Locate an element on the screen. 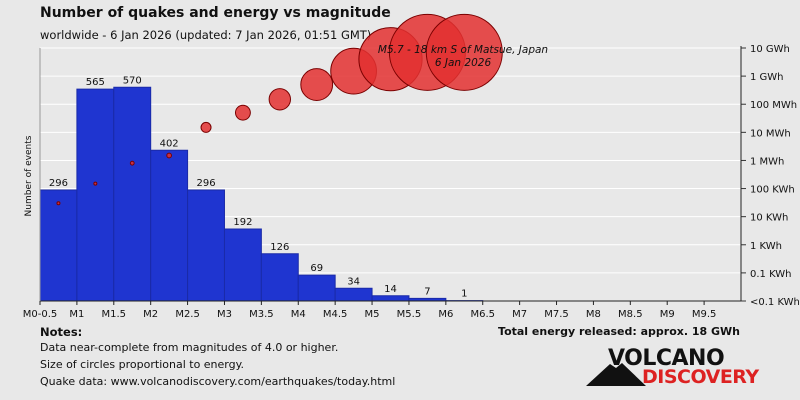 Image resolution: width=800 pixels, height=400 pixels. energy-tick-label: 100 MWh is located at coordinates (773, 105).